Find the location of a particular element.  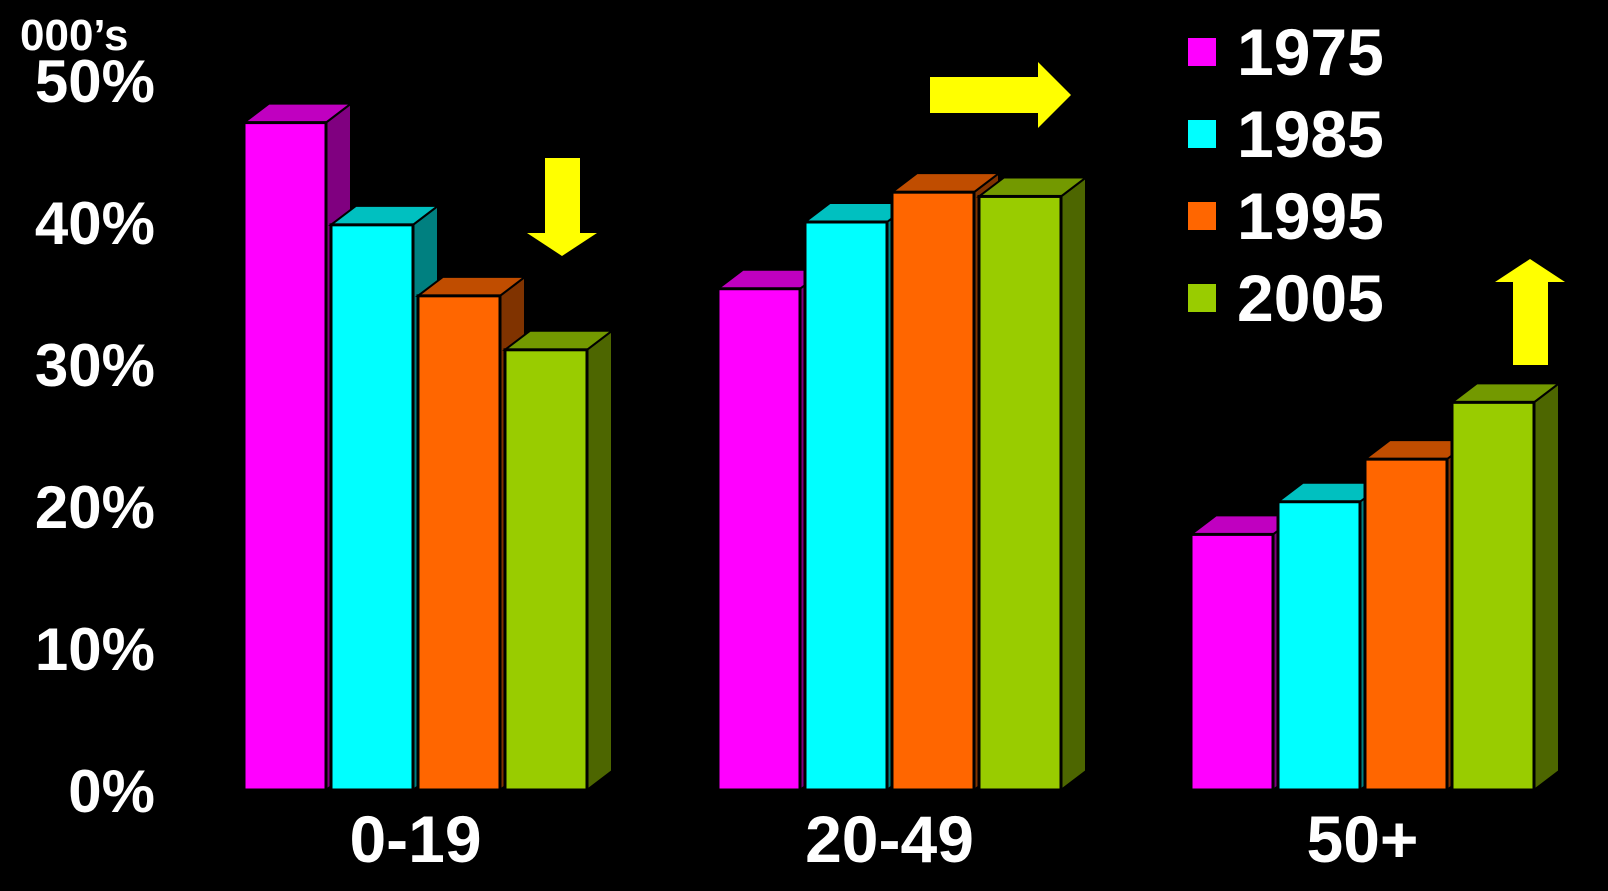

category-labels: 0-19 20-49 50+ is located at coordinates (883, 839).